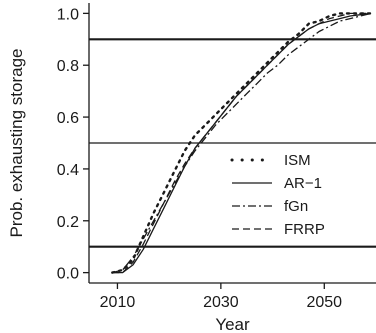  I want to click on y-tick-label: 1.0, so click(68, 14).